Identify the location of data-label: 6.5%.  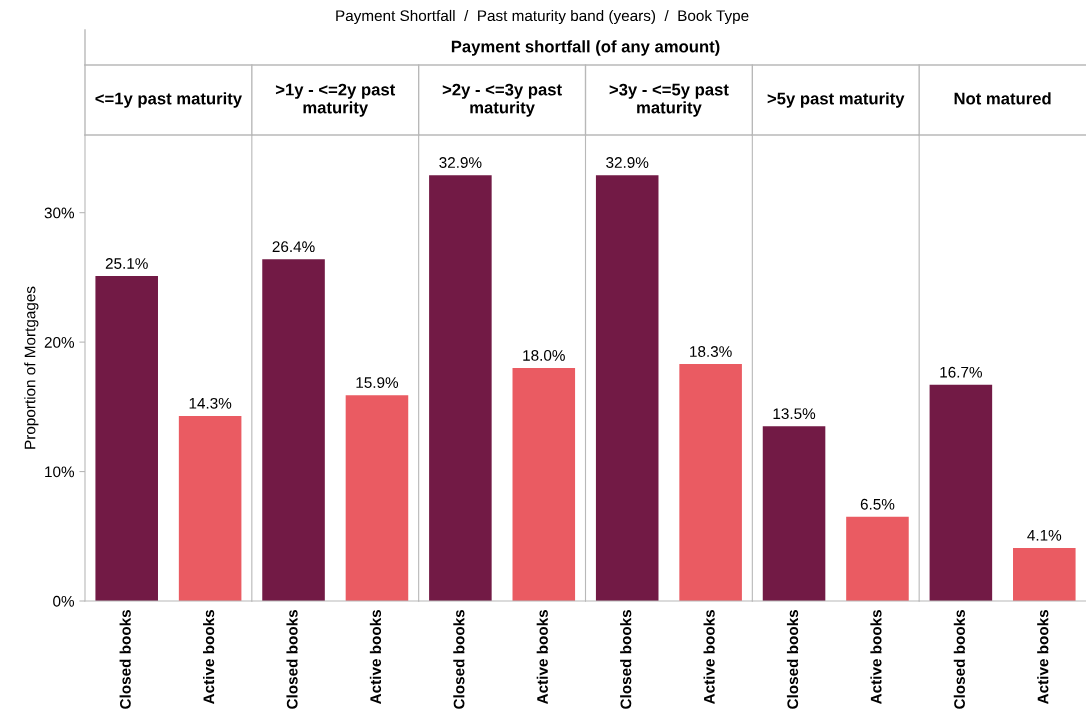
(877, 504).